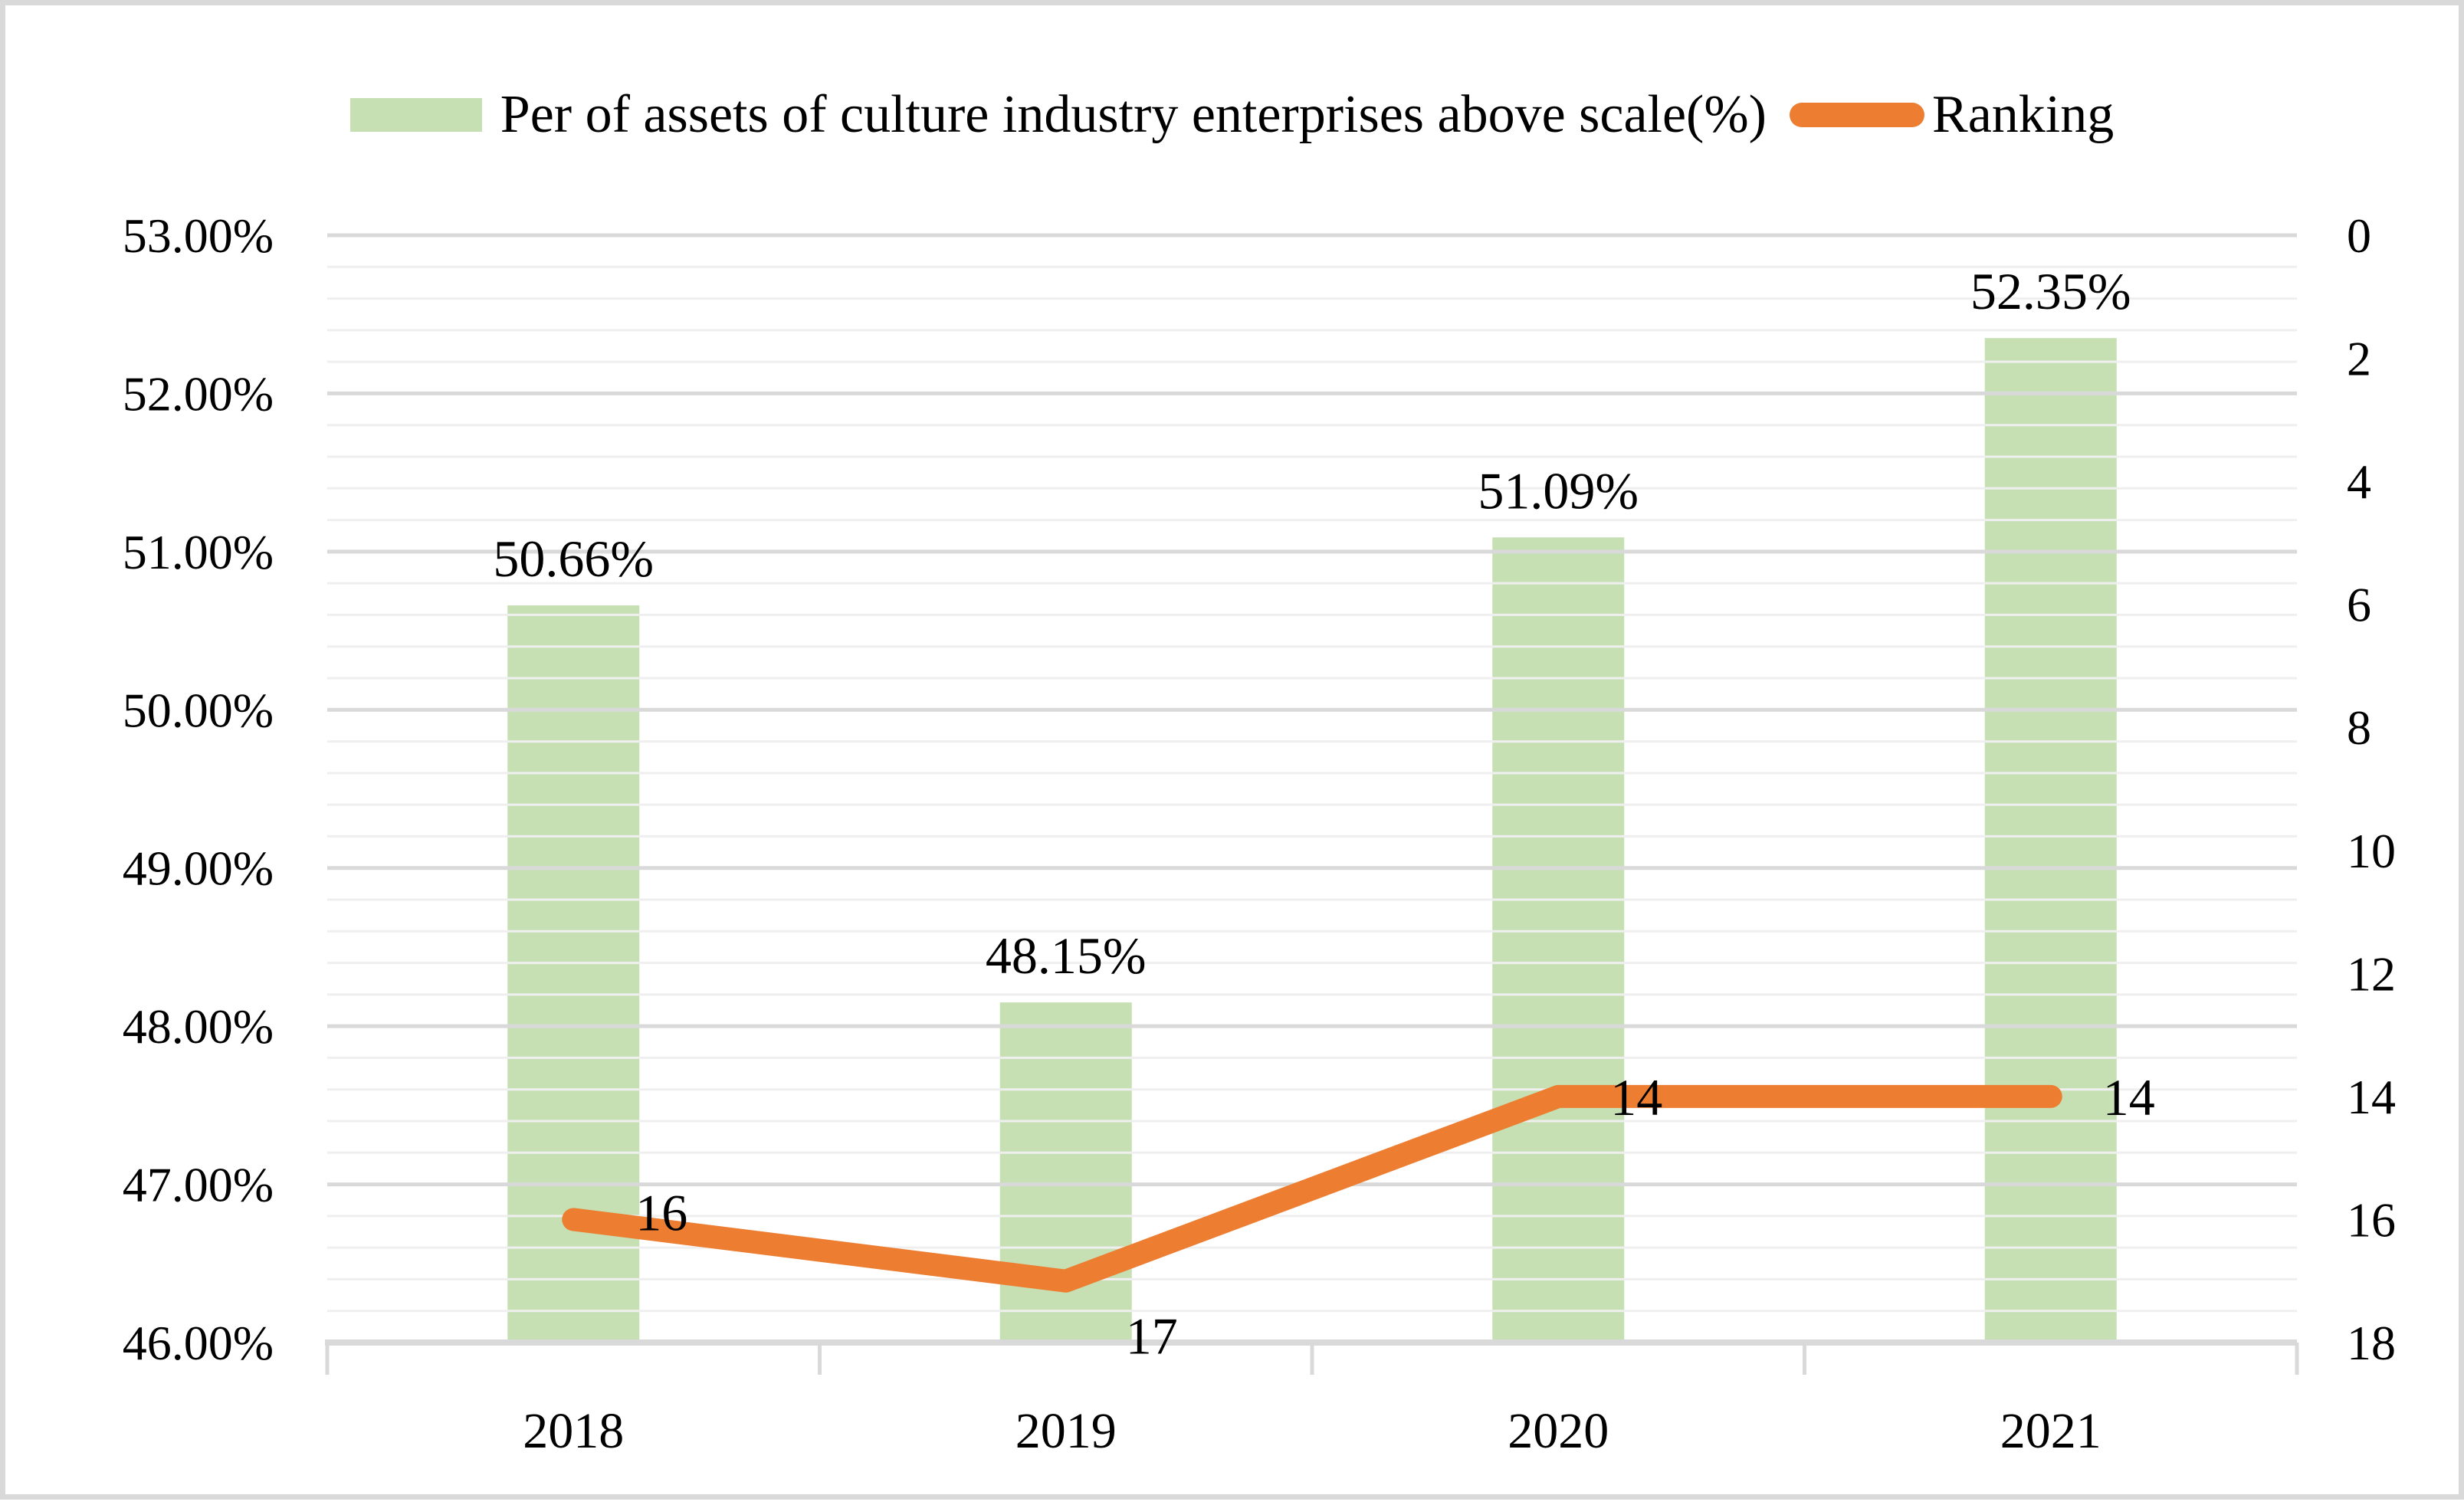  Describe the element at coordinates (2359, 727) in the screenshot. I see `y-axis-right-tick-label: 8` at that location.